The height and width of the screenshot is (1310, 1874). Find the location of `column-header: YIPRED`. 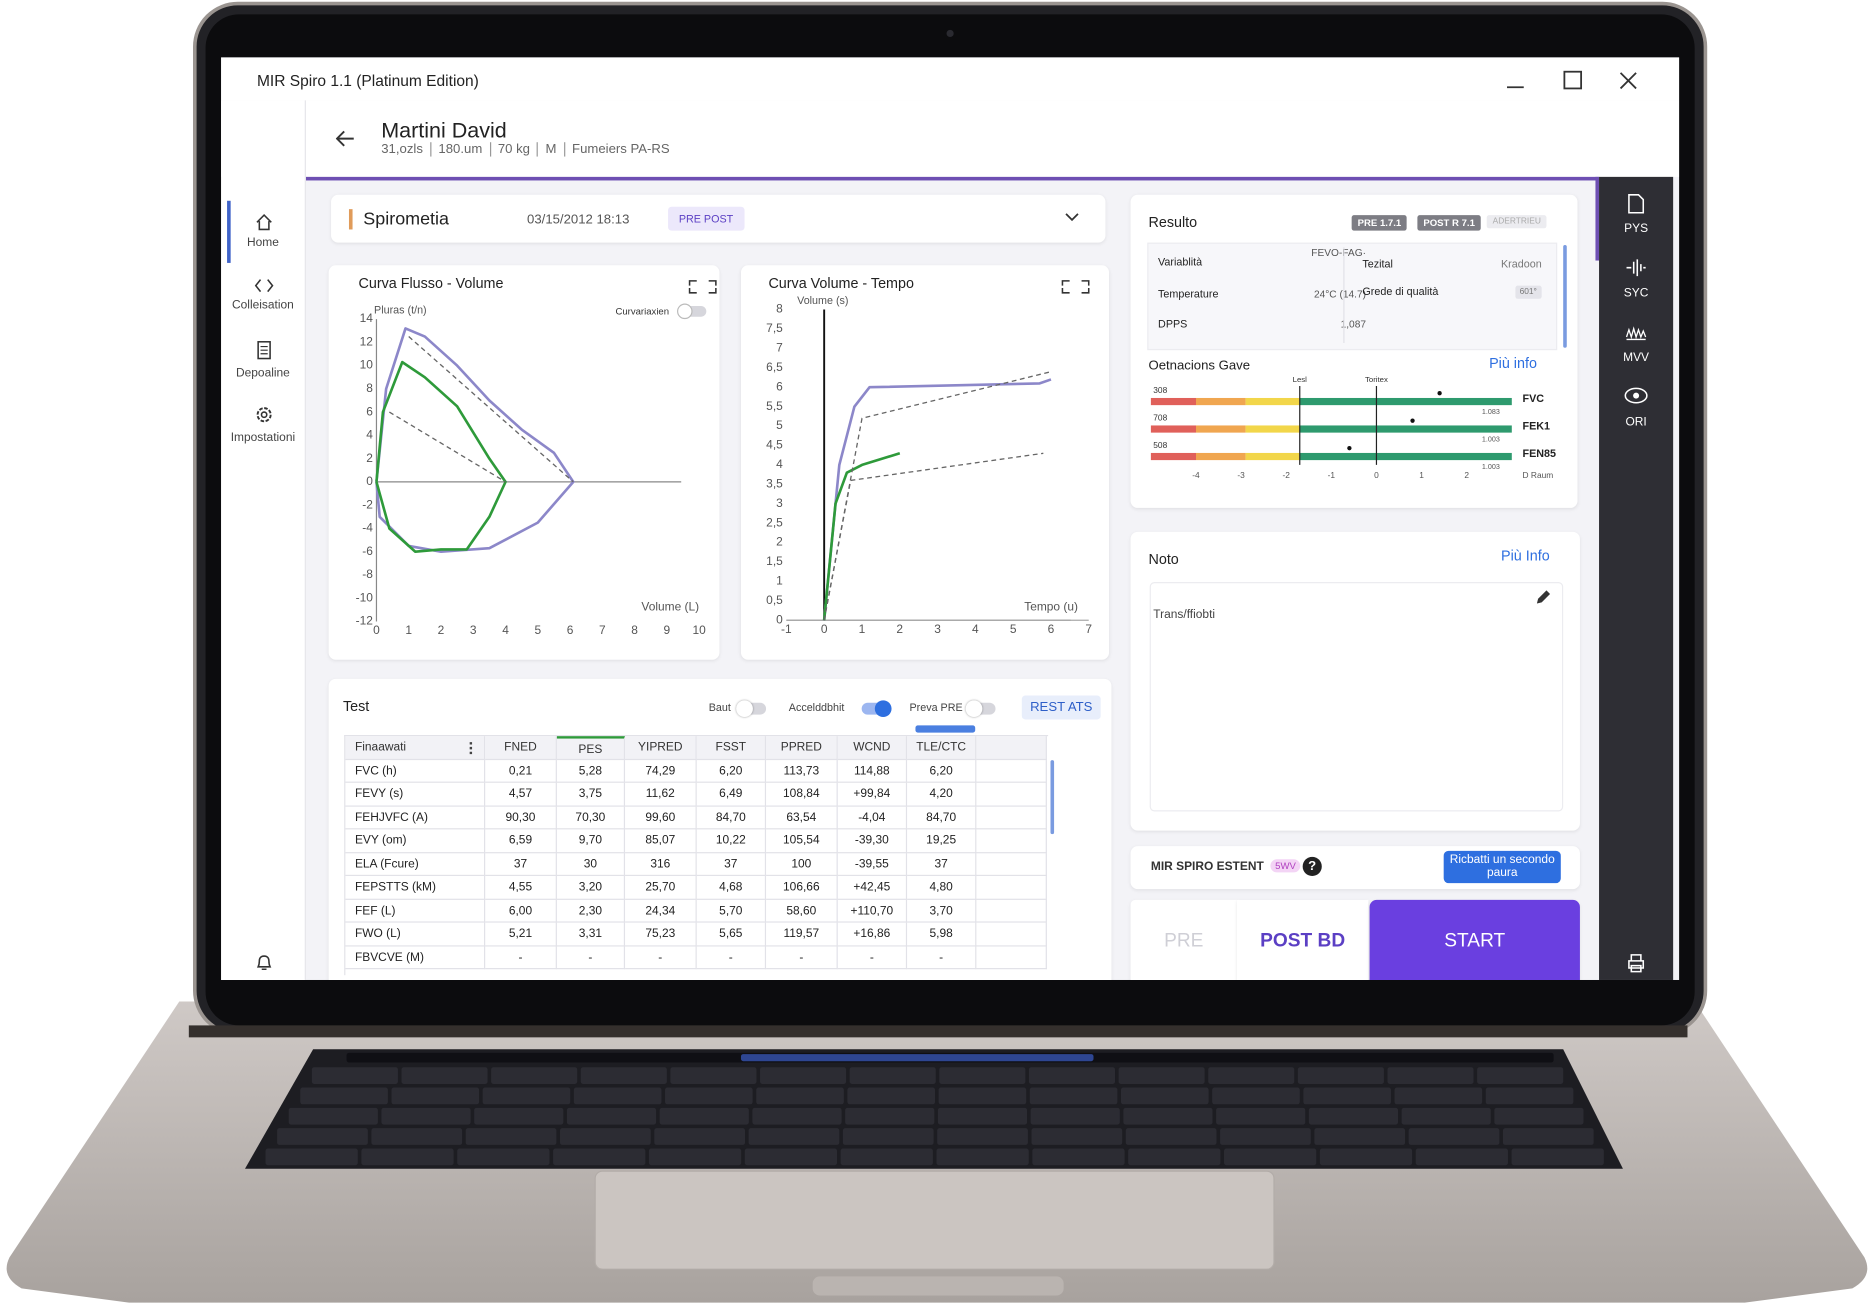

column-header: YIPRED is located at coordinates (661, 748).